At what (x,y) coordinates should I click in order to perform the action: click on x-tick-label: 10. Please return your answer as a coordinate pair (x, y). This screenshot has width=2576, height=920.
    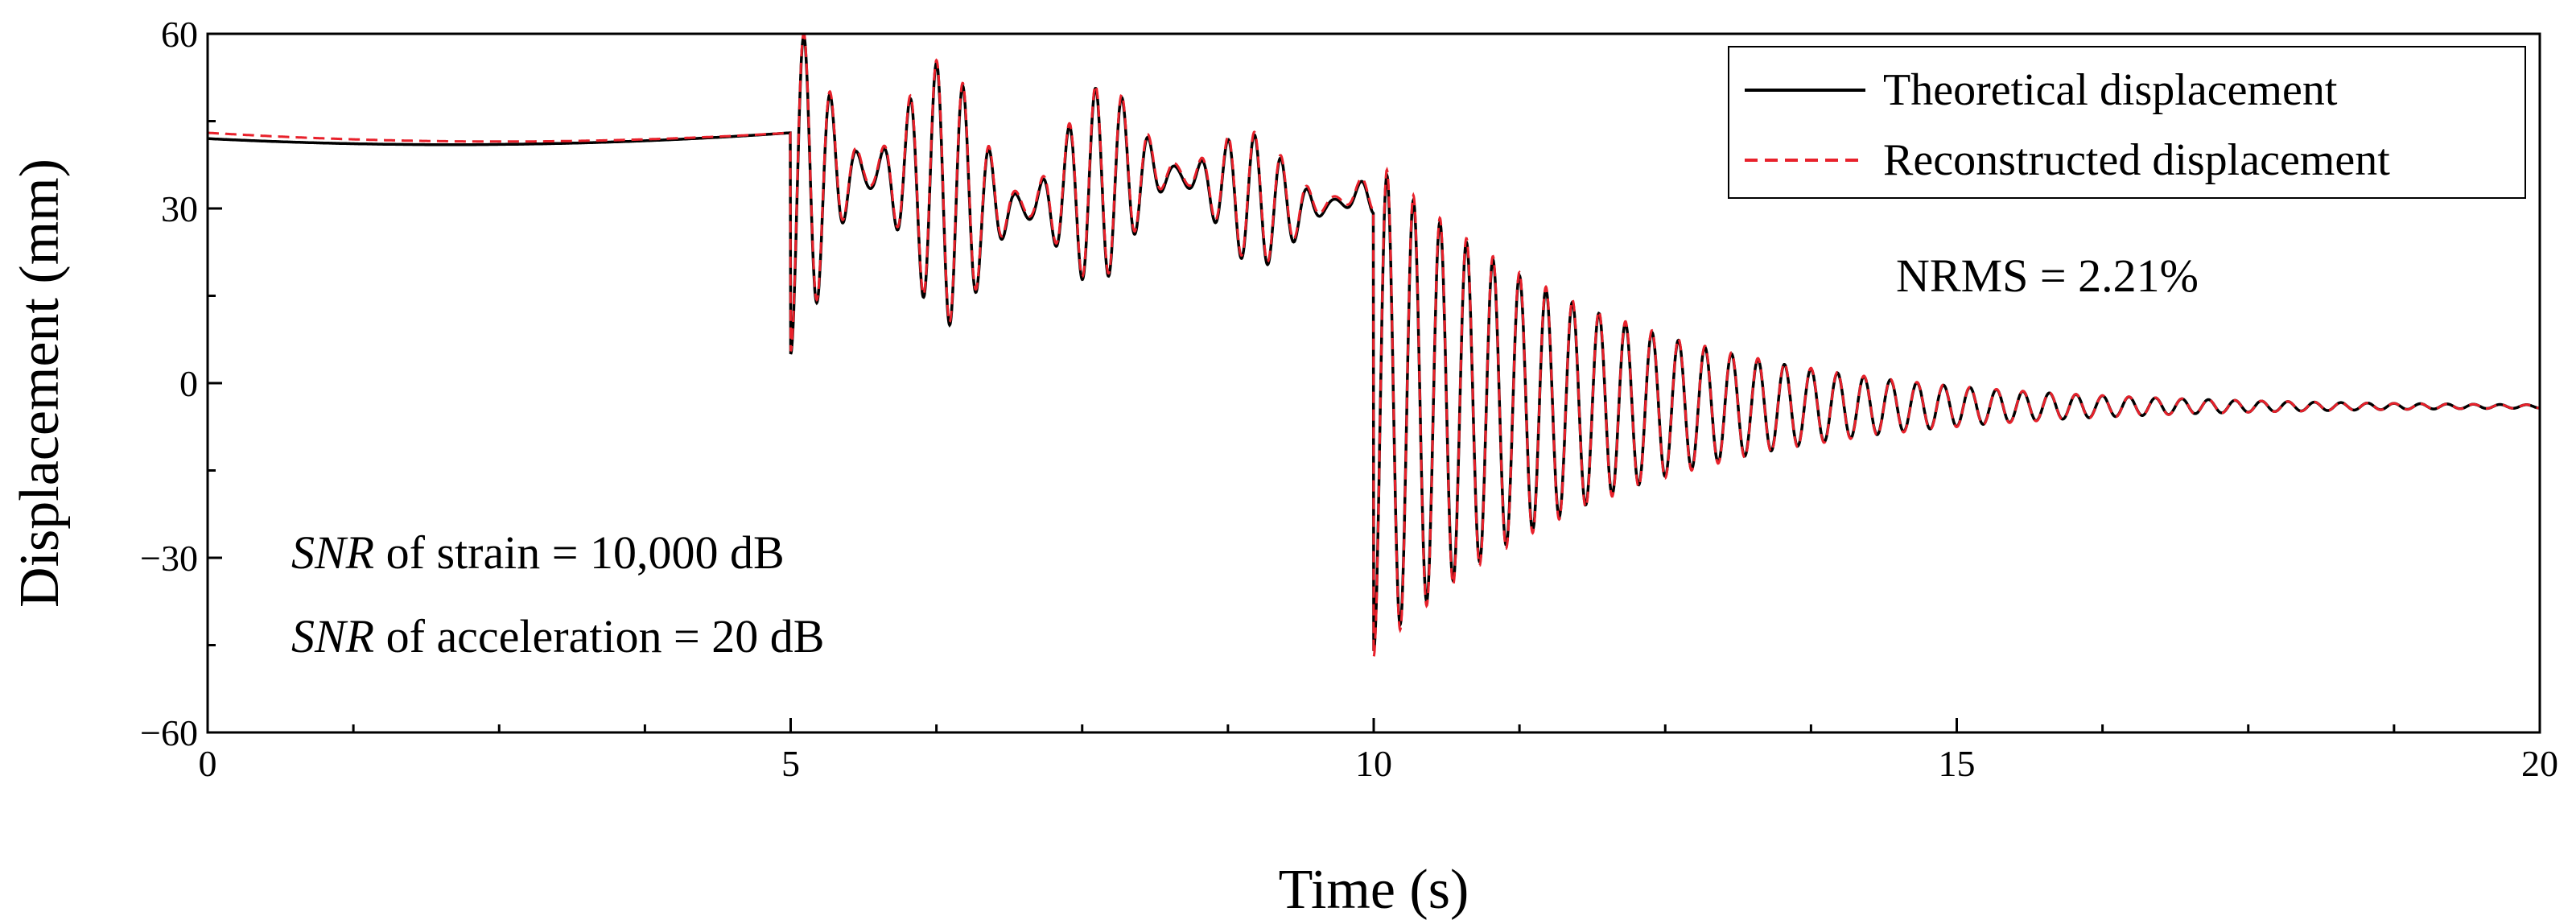
    Looking at the image, I should click on (1373, 763).